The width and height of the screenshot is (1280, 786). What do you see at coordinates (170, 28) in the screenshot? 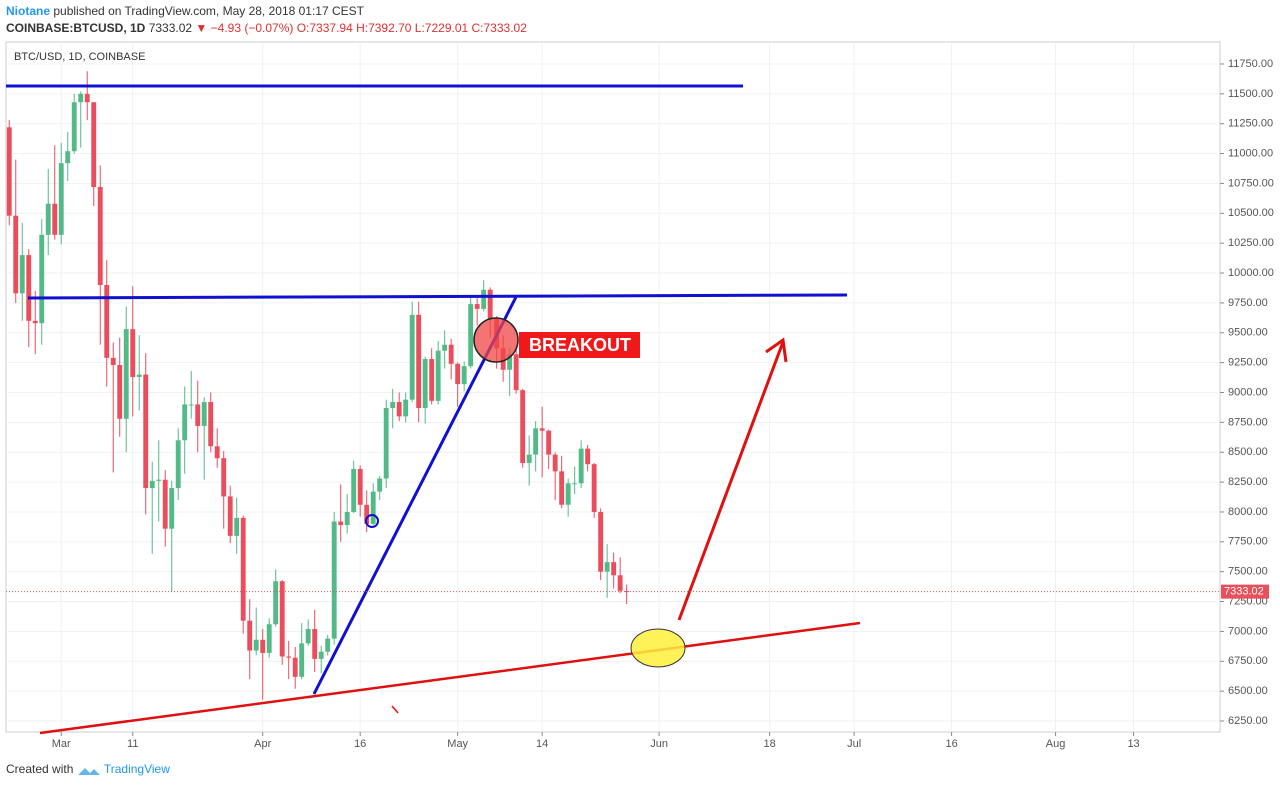
I see `price: 7333.02` at bounding box center [170, 28].